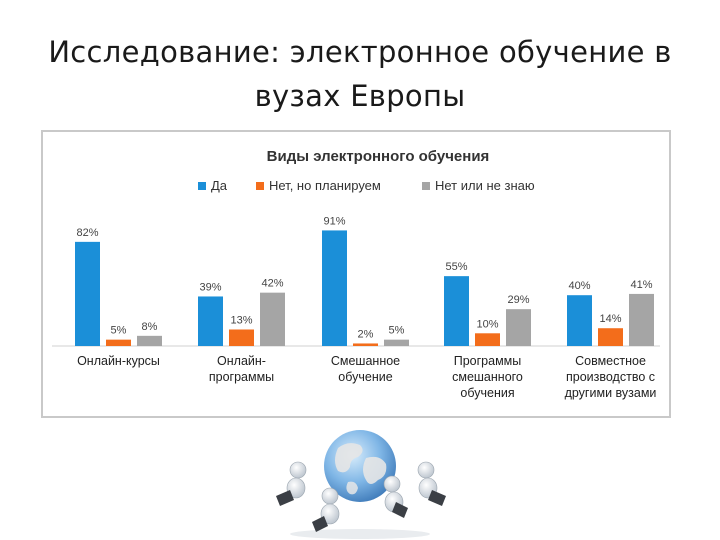 The width and height of the screenshot is (720, 540). What do you see at coordinates (150, 327) in the screenshot?
I see `data-label: 8%` at bounding box center [150, 327].